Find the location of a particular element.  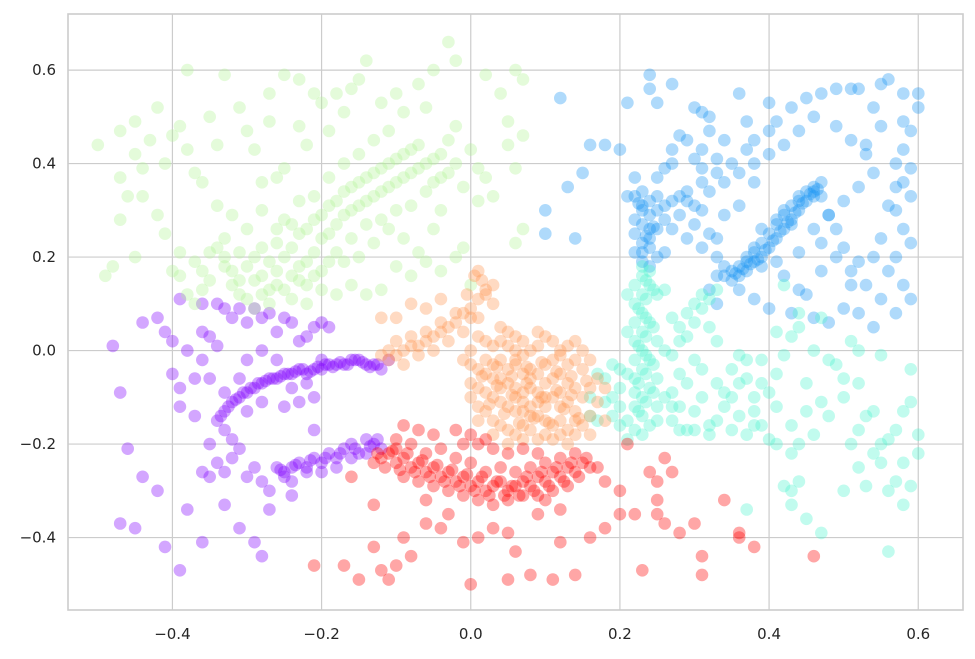

x-tick-label: 0.2 is located at coordinates (620, 634).